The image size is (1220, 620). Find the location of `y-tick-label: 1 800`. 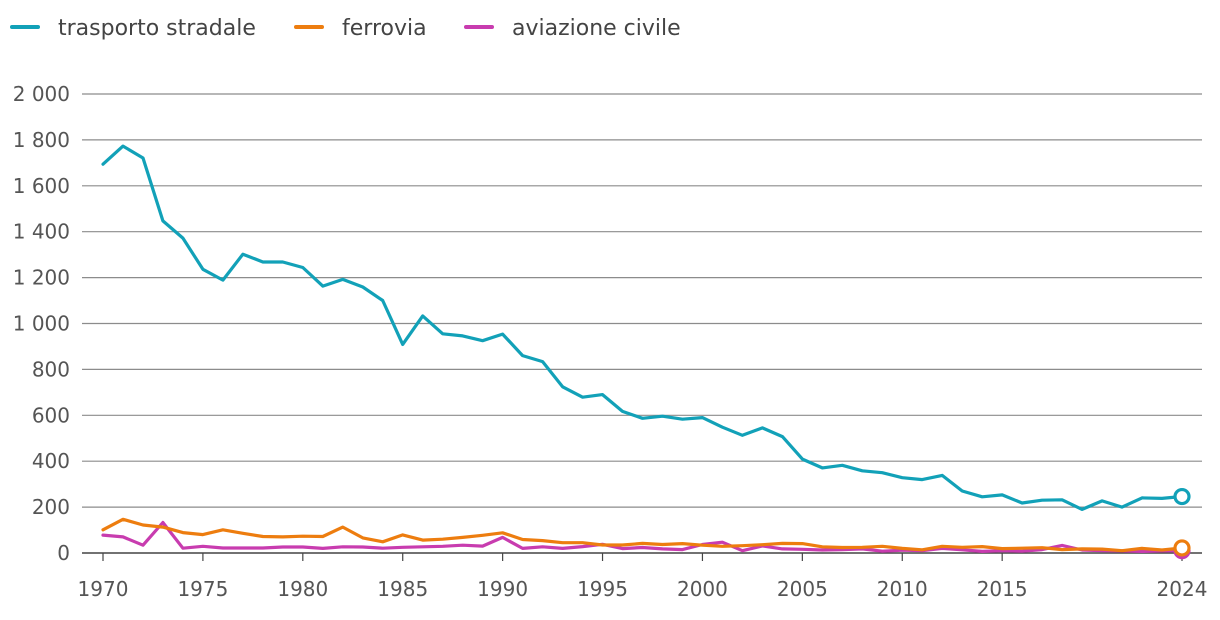

y-tick-label: 1 800 is located at coordinates (41, 140).